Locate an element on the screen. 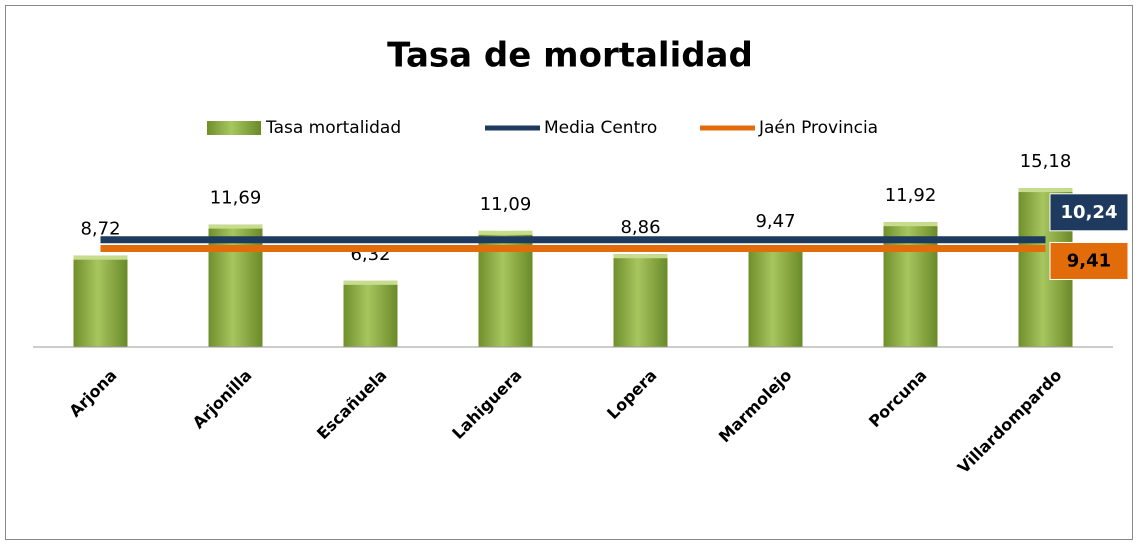 The height and width of the screenshot is (546, 1139). data-label: 11,09 is located at coordinates (506, 204).